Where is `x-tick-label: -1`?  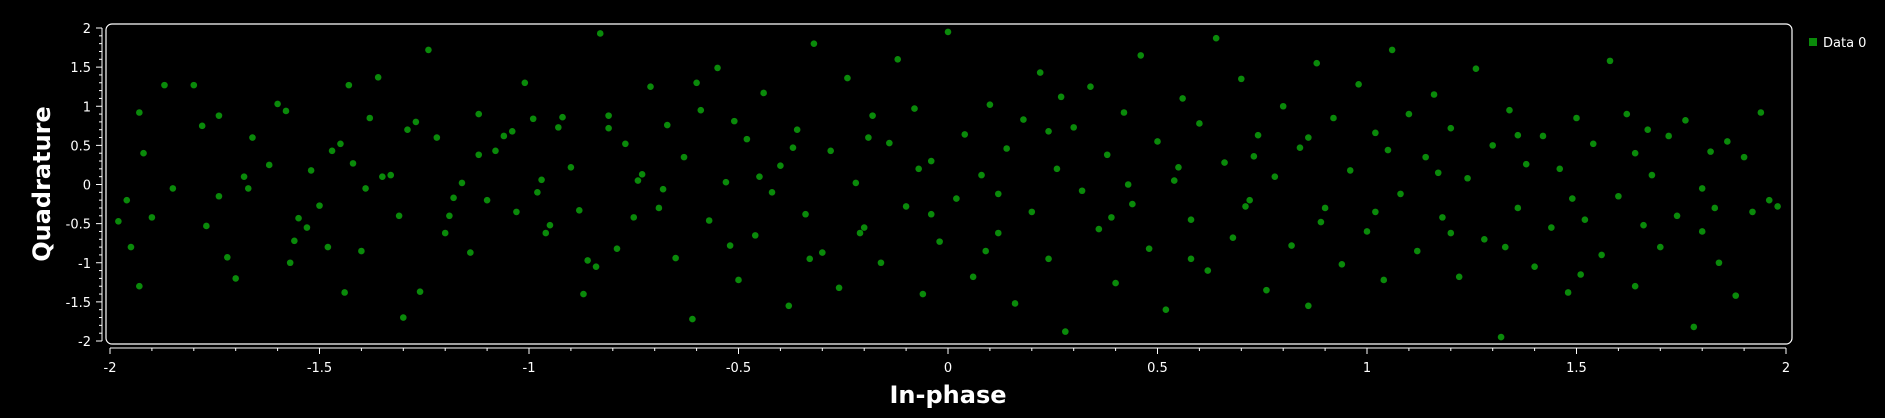
x-tick-label: -1 is located at coordinates (529, 368).